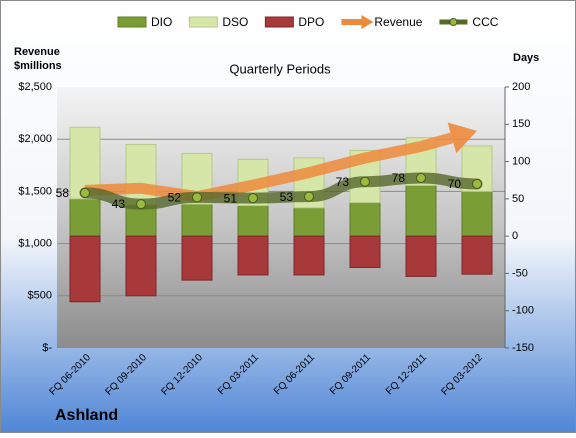 The image size is (576, 438). What do you see at coordinates (63, 193) in the screenshot?
I see `data-label: 58` at bounding box center [63, 193].